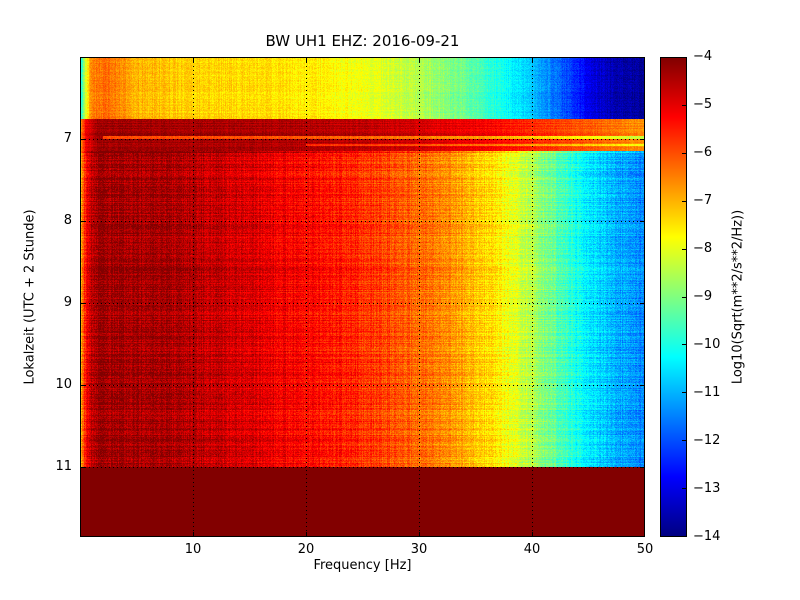 Image resolution: width=800 pixels, height=600 pixels. What do you see at coordinates (703, 104) in the screenshot?
I see `colorbar-tick-label: −5` at bounding box center [703, 104].